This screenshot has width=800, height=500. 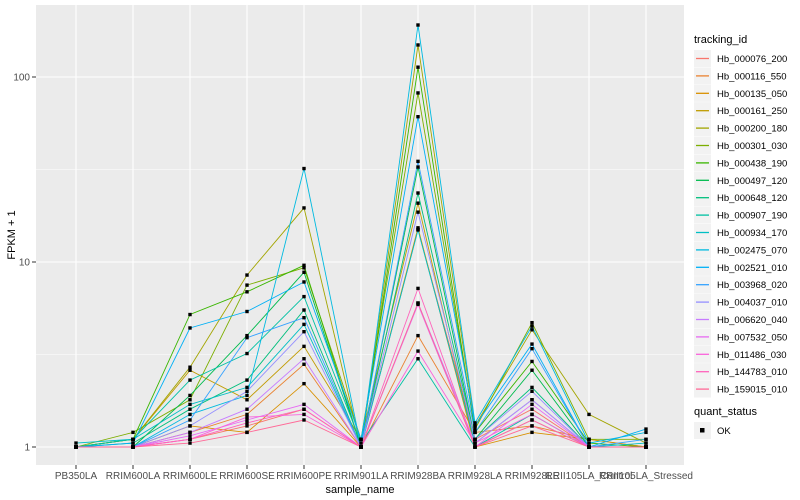 What do you see at coordinates (752, 303) in the screenshot?
I see `legend-label: Hb_004037_010` at bounding box center [752, 303].